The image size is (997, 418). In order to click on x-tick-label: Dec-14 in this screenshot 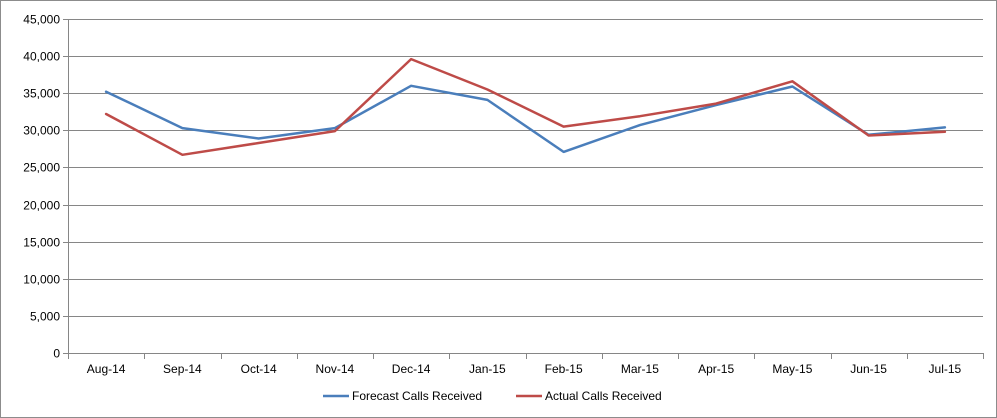, I will do `click(411, 369)`.